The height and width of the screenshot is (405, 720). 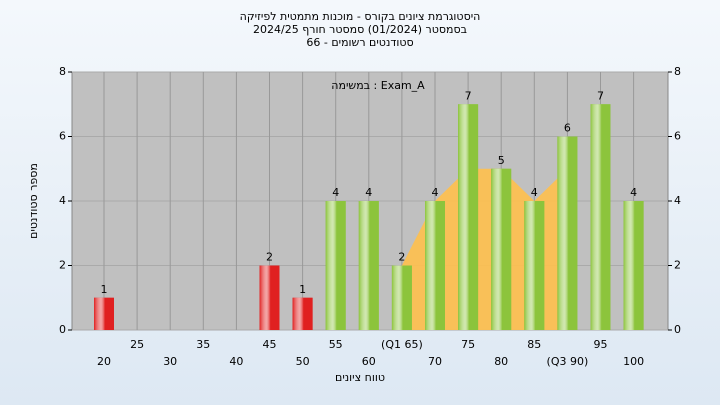 I want to click on y-tick-label: 0, so click(x=62, y=329).